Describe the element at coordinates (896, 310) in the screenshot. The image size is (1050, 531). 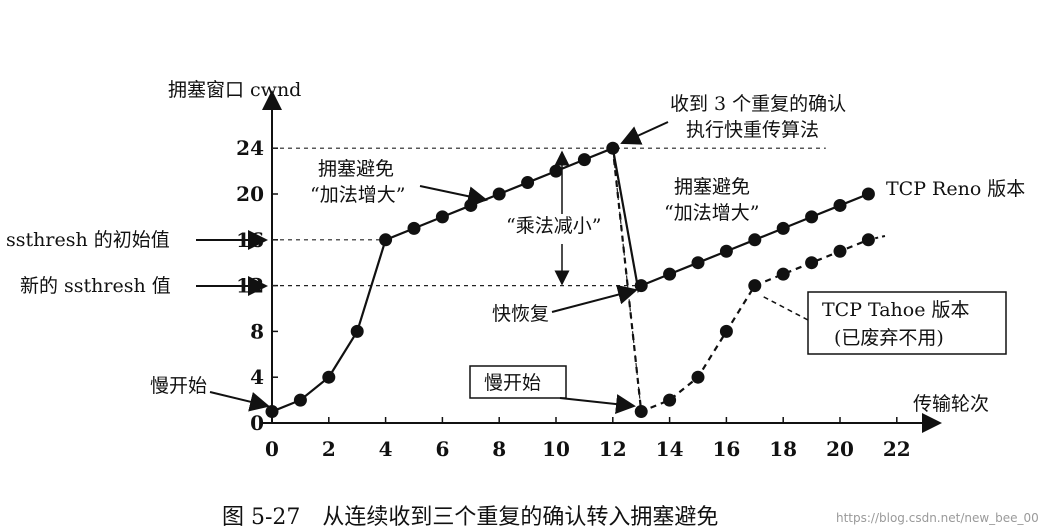
I see `tcp-tahoe-label-line1: TCP Tahoe 版本` at that location.